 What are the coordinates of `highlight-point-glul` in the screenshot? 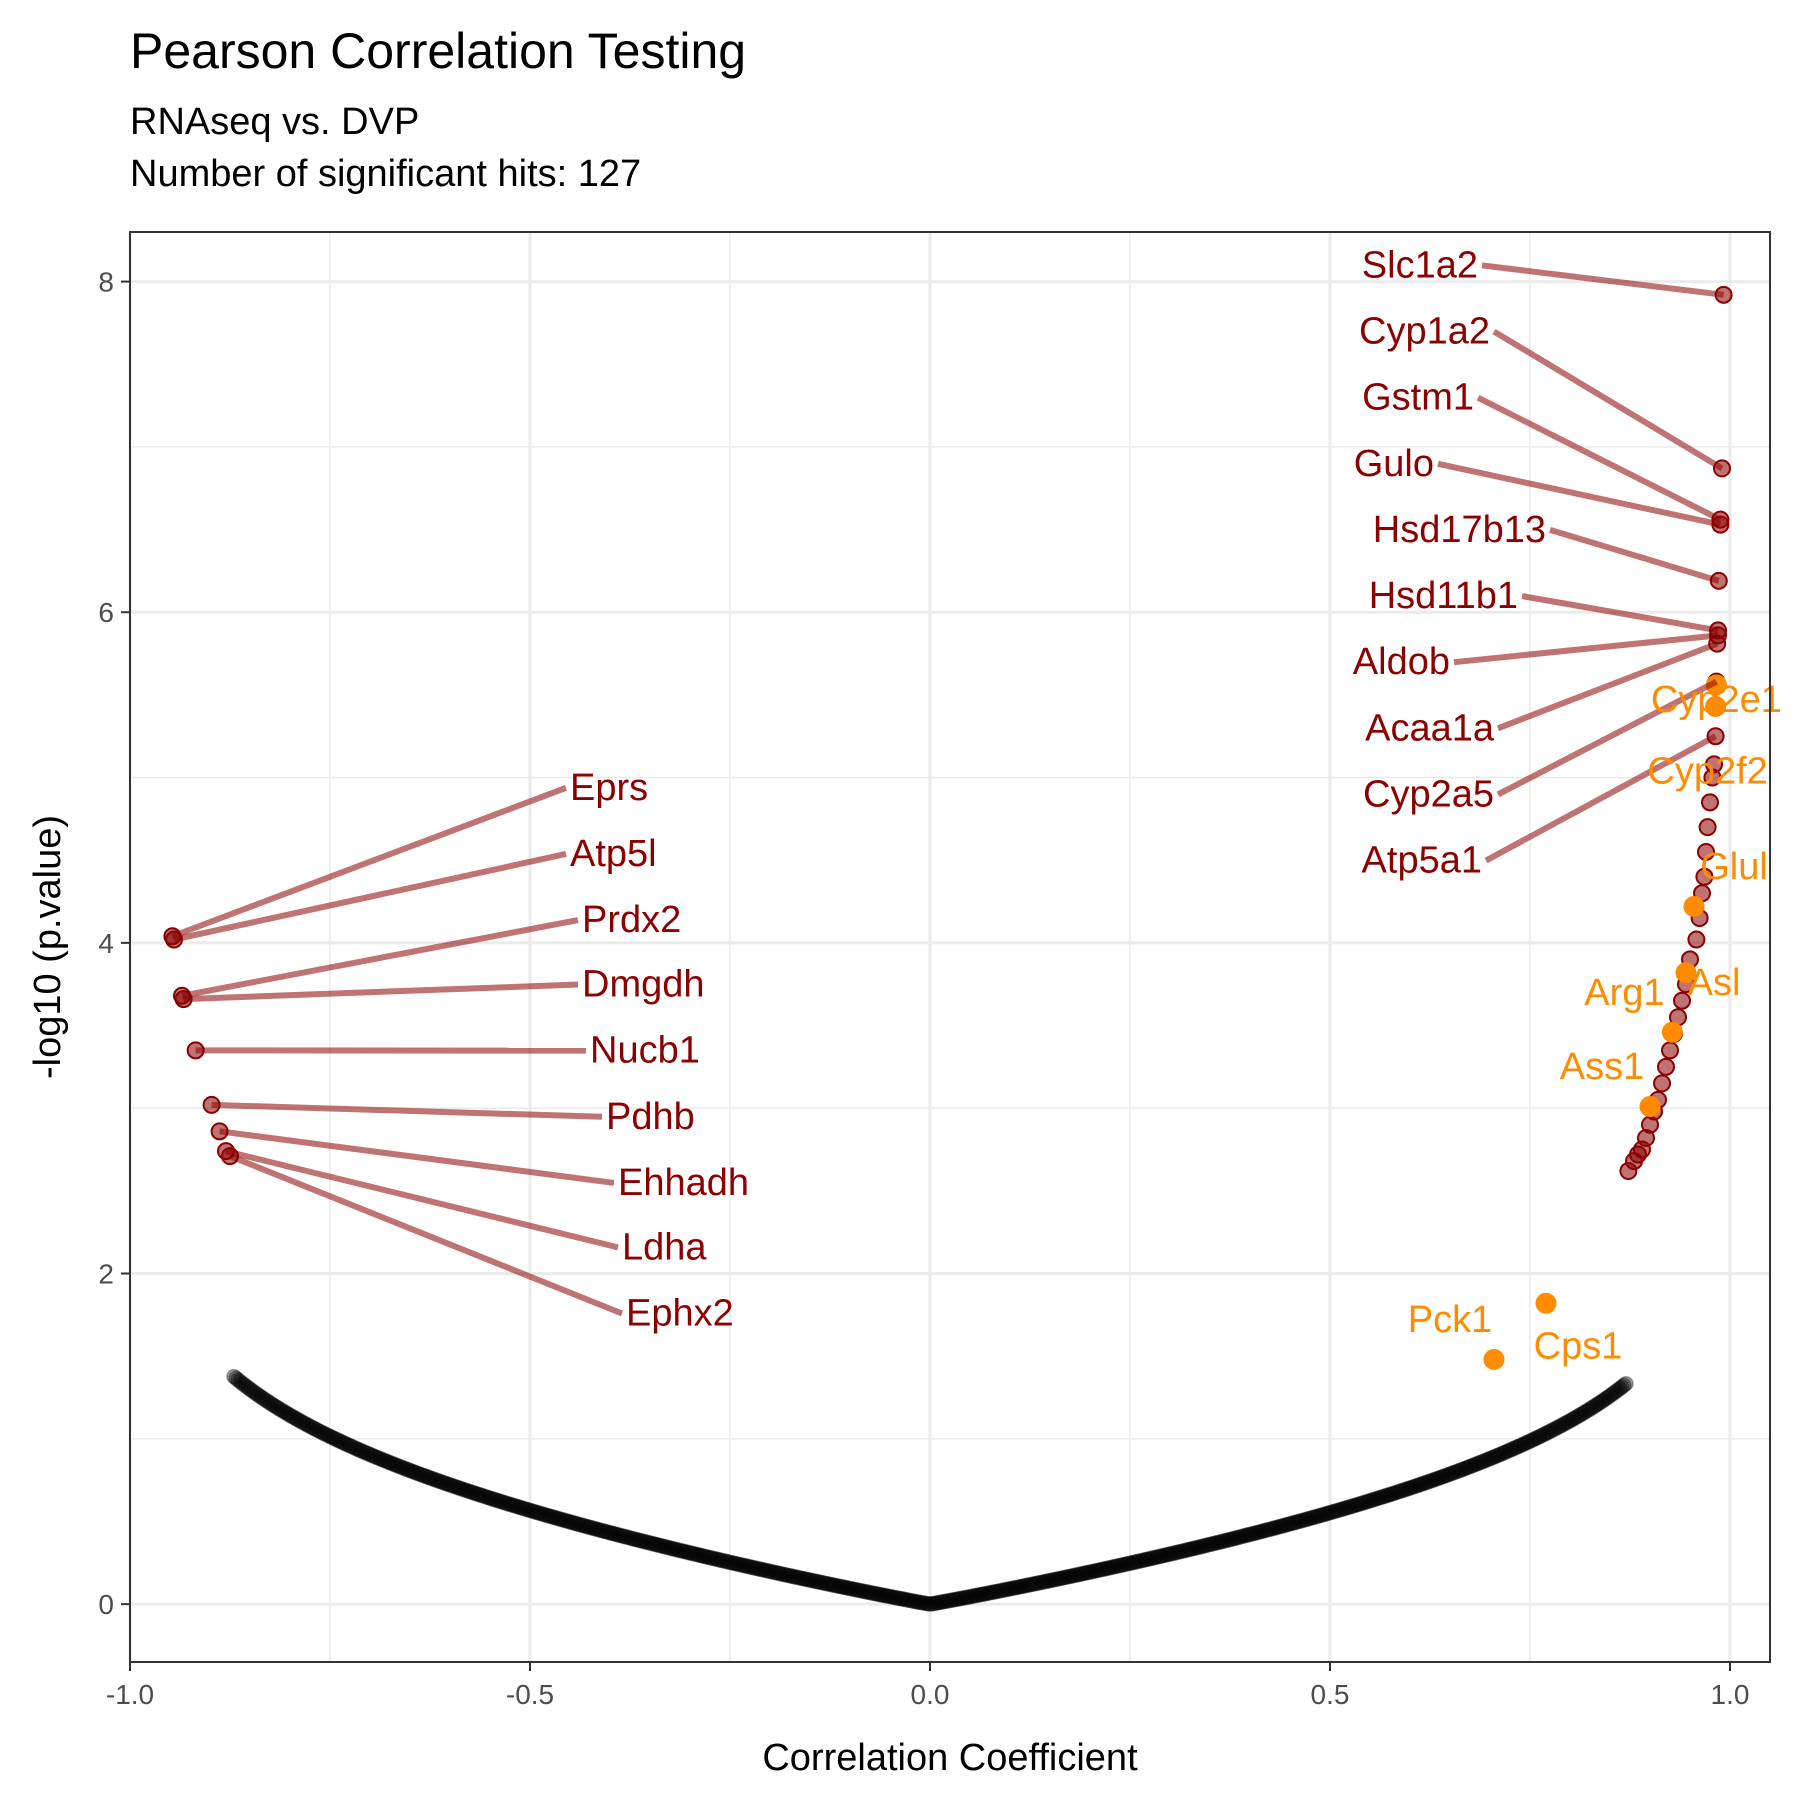 It's located at (1694, 906).